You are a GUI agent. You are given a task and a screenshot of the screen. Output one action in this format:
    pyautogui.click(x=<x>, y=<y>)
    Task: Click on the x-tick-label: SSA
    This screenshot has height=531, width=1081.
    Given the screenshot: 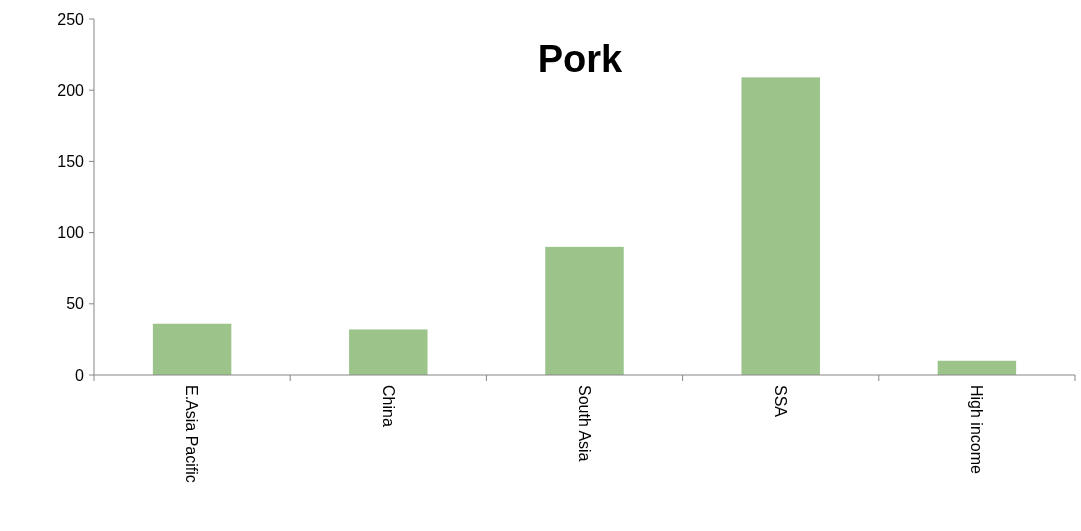 What is the action you would take?
    pyautogui.click(x=781, y=401)
    